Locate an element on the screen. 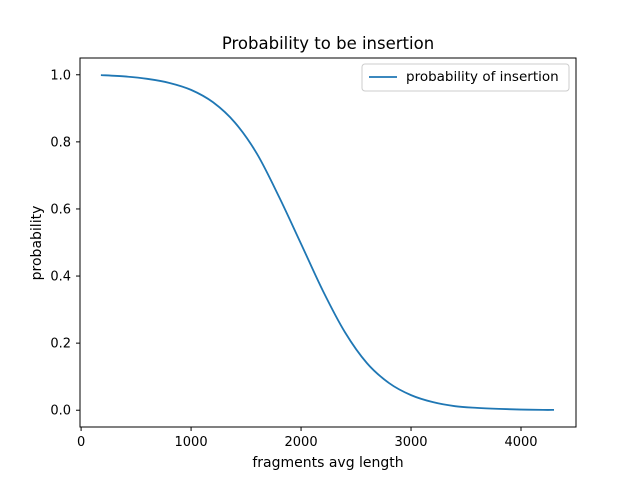 The image size is (640, 480). x-tick-label: 3000 is located at coordinates (410, 442).